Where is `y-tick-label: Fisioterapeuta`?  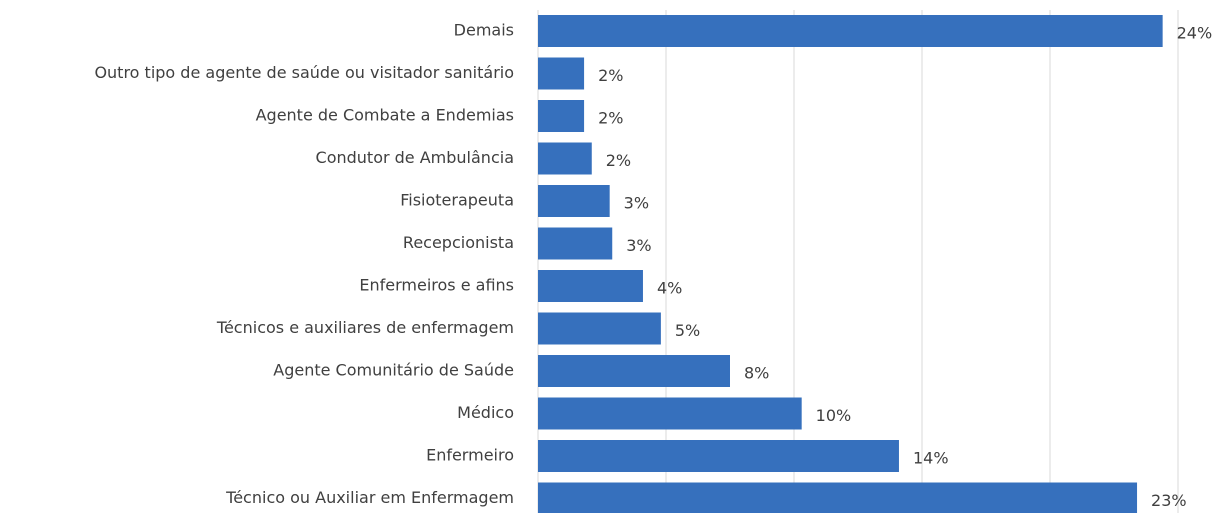
y-tick-label: Fisioterapeuta is located at coordinates (457, 200).